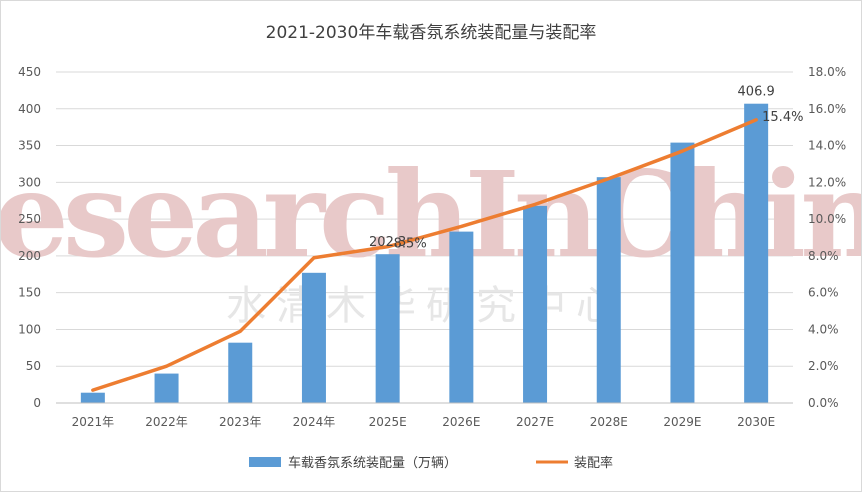  What do you see at coordinates (372, 463) in the screenshot?
I see `legend-bar-label: 车载香氛系统装配量（万辆）` at bounding box center [372, 463].